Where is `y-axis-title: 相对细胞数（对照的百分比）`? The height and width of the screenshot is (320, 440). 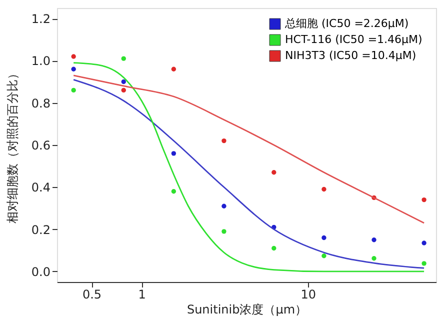 y-axis-title: 相对细胞数（对照的百分比） is located at coordinates (12, 146).